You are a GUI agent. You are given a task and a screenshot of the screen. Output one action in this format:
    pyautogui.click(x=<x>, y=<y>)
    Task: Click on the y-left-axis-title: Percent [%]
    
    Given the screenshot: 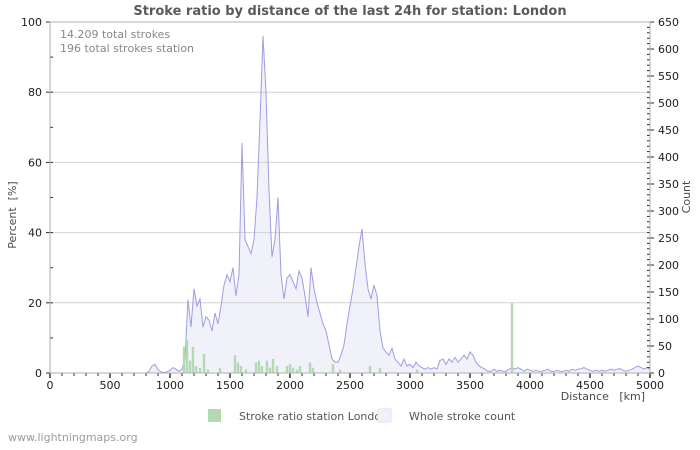 What is the action you would take?
    pyautogui.click(x=12, y=214)
    